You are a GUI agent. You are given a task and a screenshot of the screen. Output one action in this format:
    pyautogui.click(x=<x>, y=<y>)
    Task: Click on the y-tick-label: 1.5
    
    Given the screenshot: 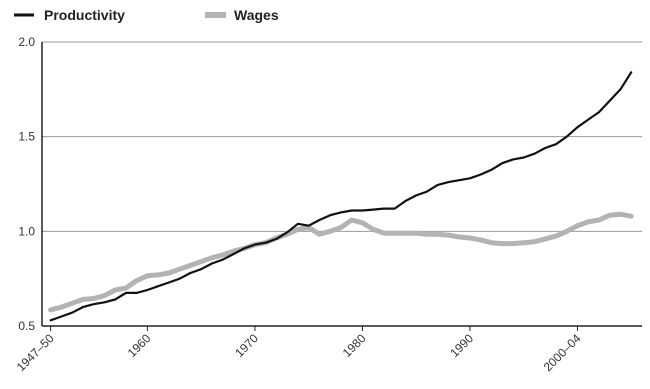 What is the action you would take?
    pyautogui.click(x=26, y=137)
    